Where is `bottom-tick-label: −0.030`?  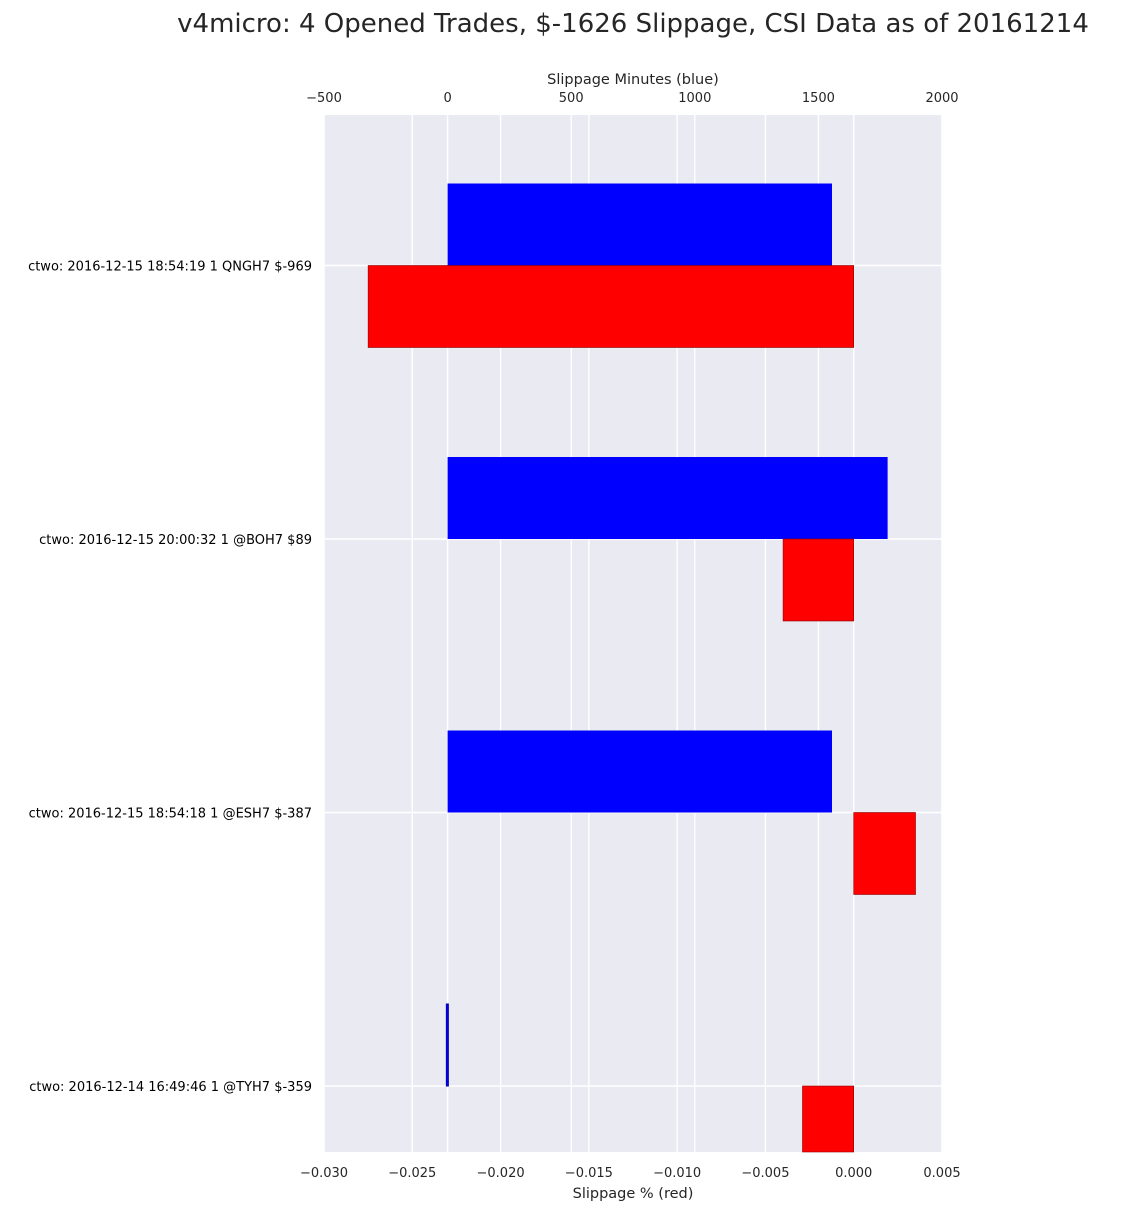 bottom-tick-label: −0.030 is located at coordinates (324, 1173).